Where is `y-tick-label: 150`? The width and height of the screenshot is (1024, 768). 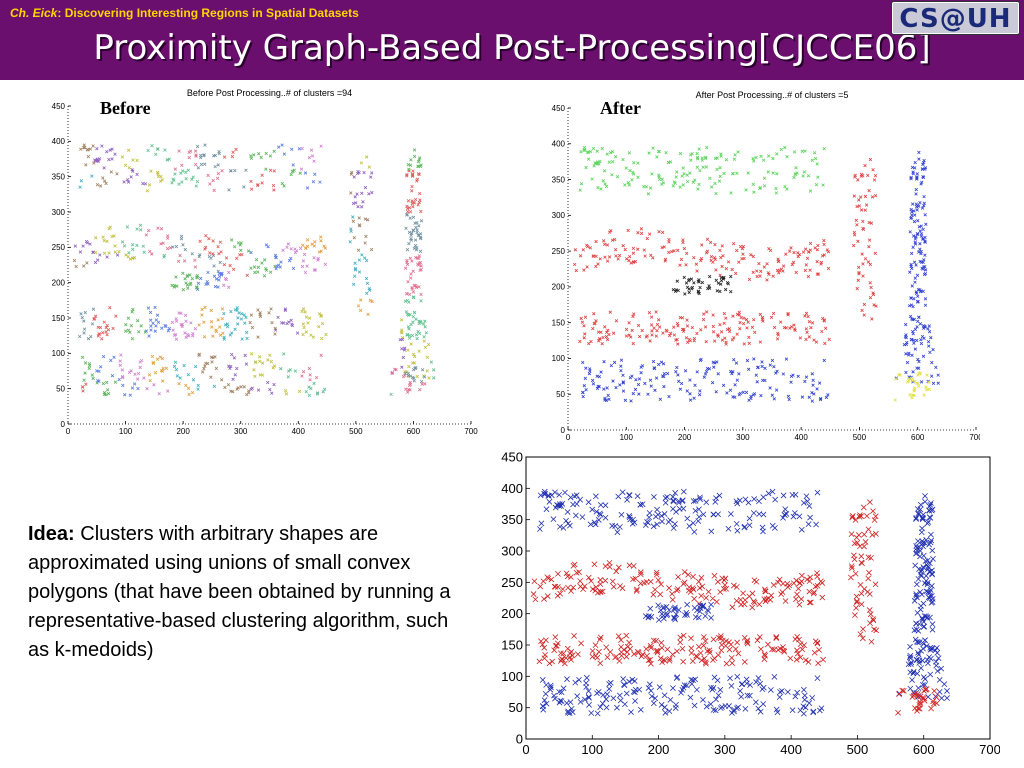
y-tick-label: 150 is located at coordinates (559, 322).